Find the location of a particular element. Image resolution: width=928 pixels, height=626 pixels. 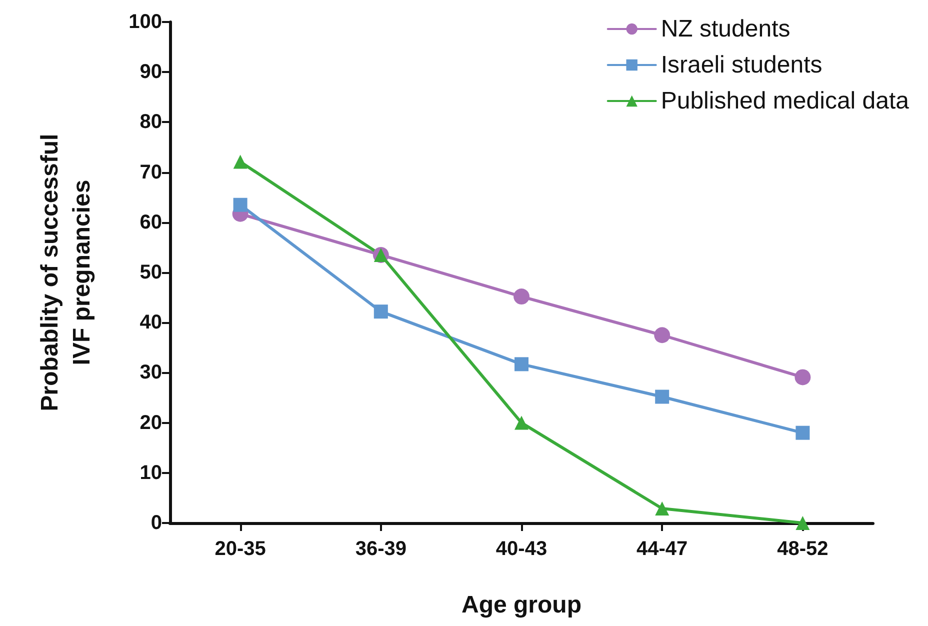

y-tick-label: 0 is located at coordinates (156, 523).